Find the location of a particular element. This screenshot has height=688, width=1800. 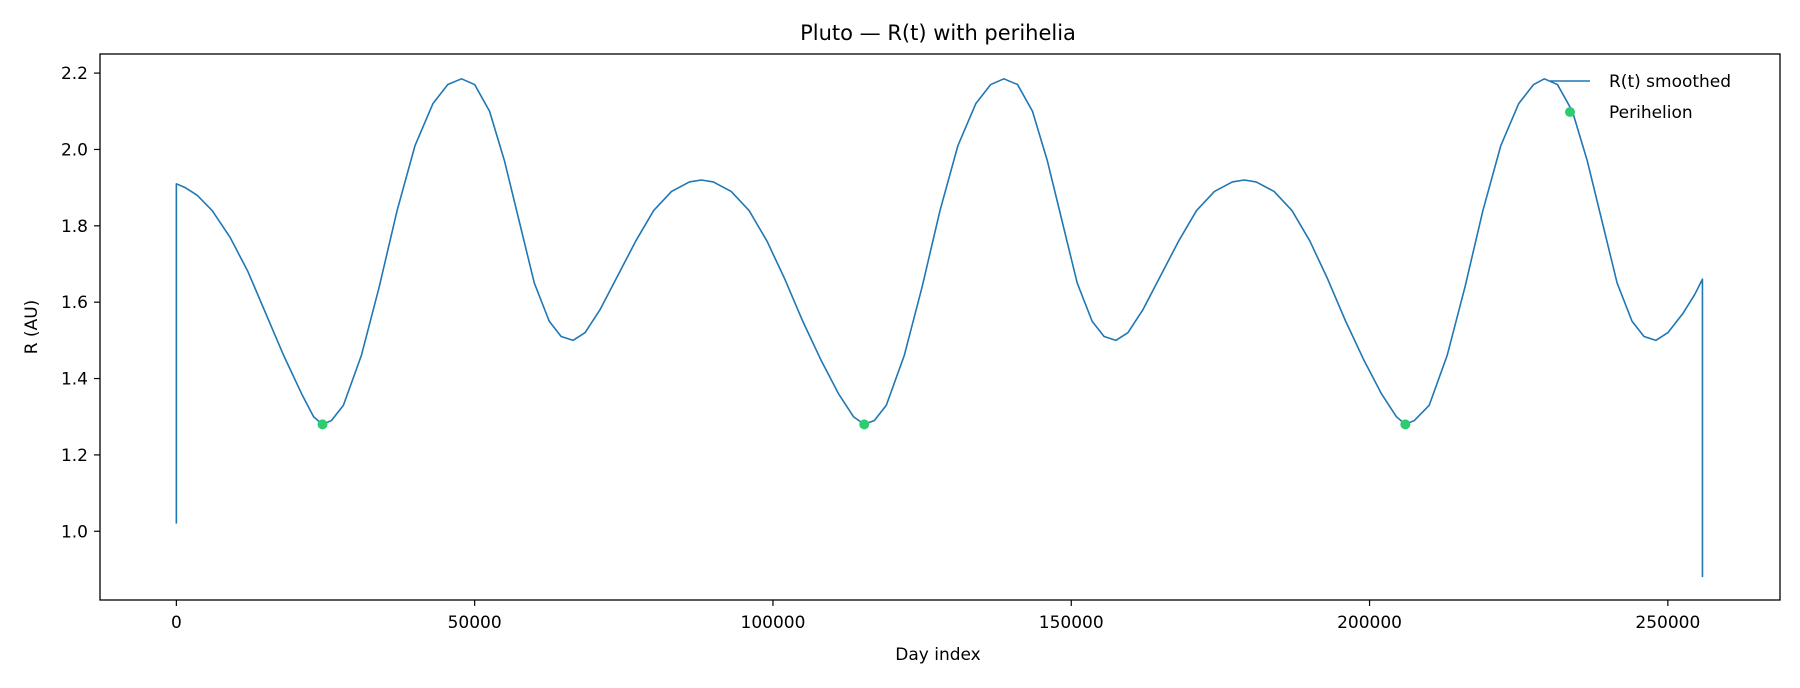

y-tick-label: 1.4 is located at coordinates (74, 380).